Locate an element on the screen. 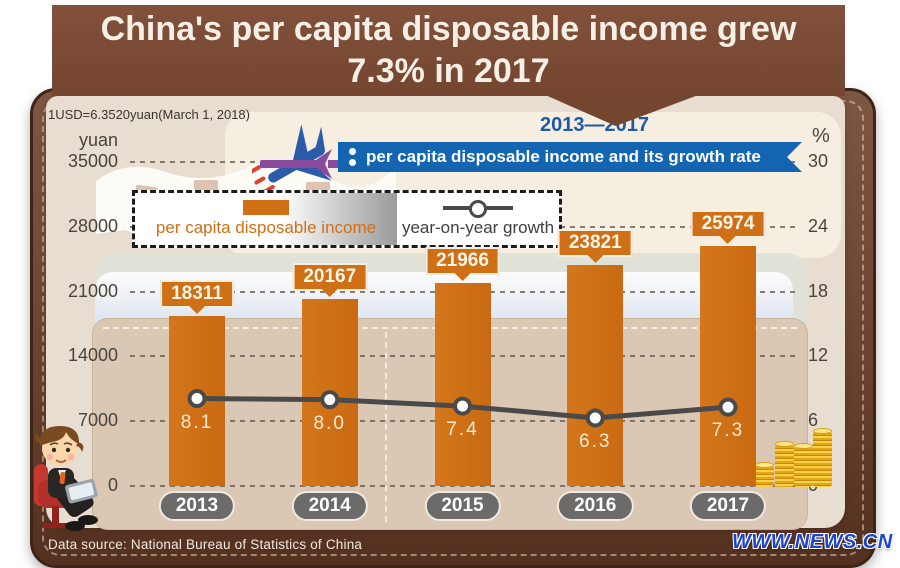 This screenshot has width=900, height=568. right-axis-tick: 24 is located at coordinates (818, 225).